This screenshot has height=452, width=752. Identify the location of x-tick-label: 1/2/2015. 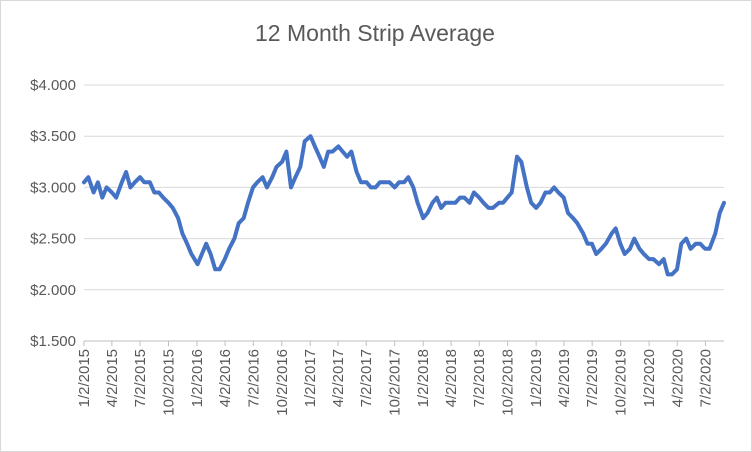
(84, 378).